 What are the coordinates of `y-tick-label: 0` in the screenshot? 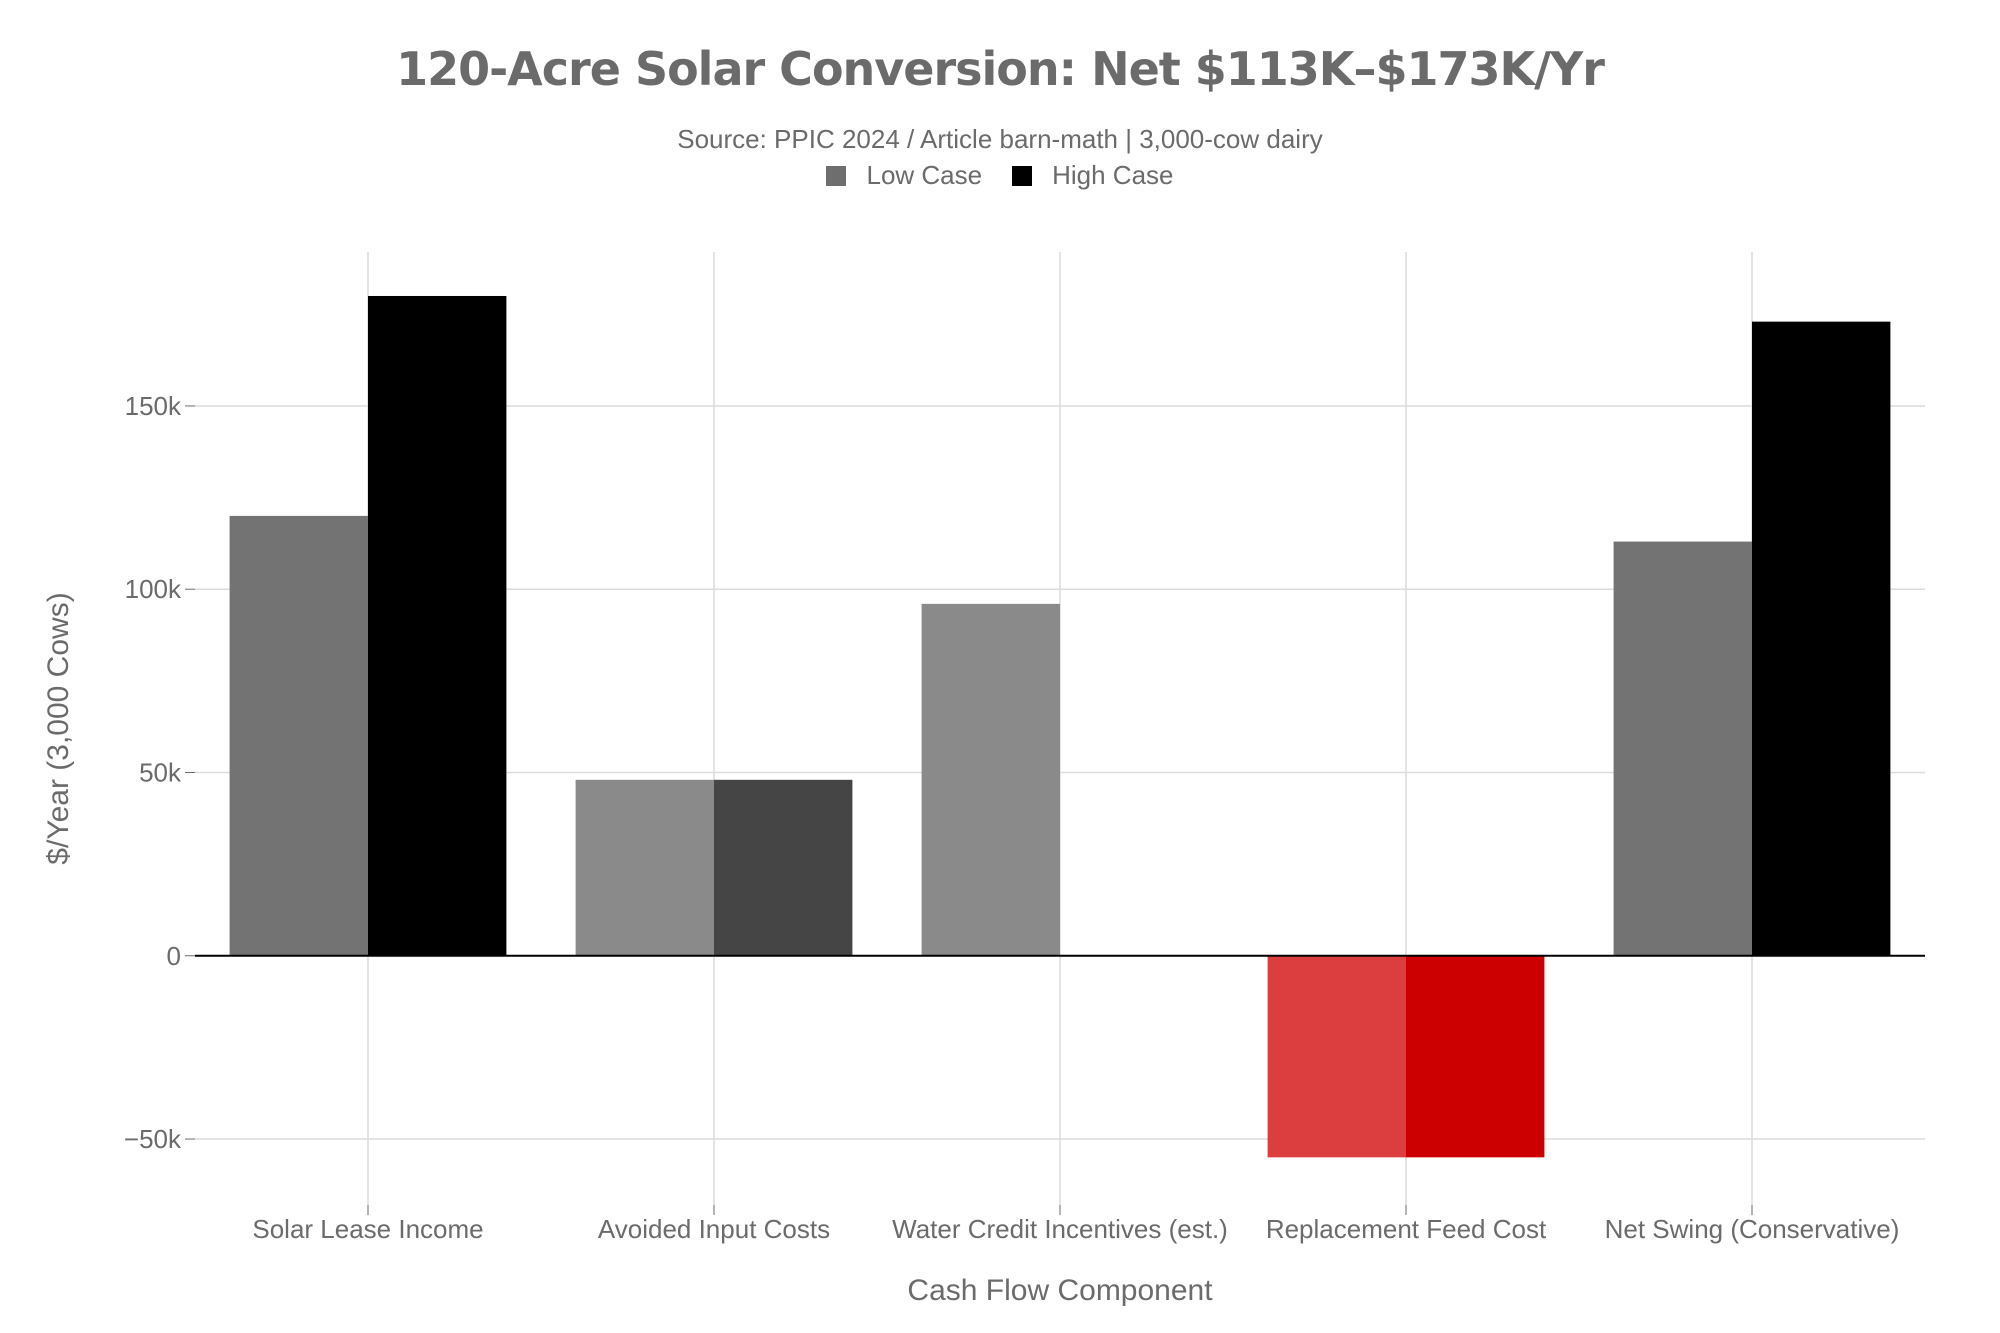 It's located at (174, 956).